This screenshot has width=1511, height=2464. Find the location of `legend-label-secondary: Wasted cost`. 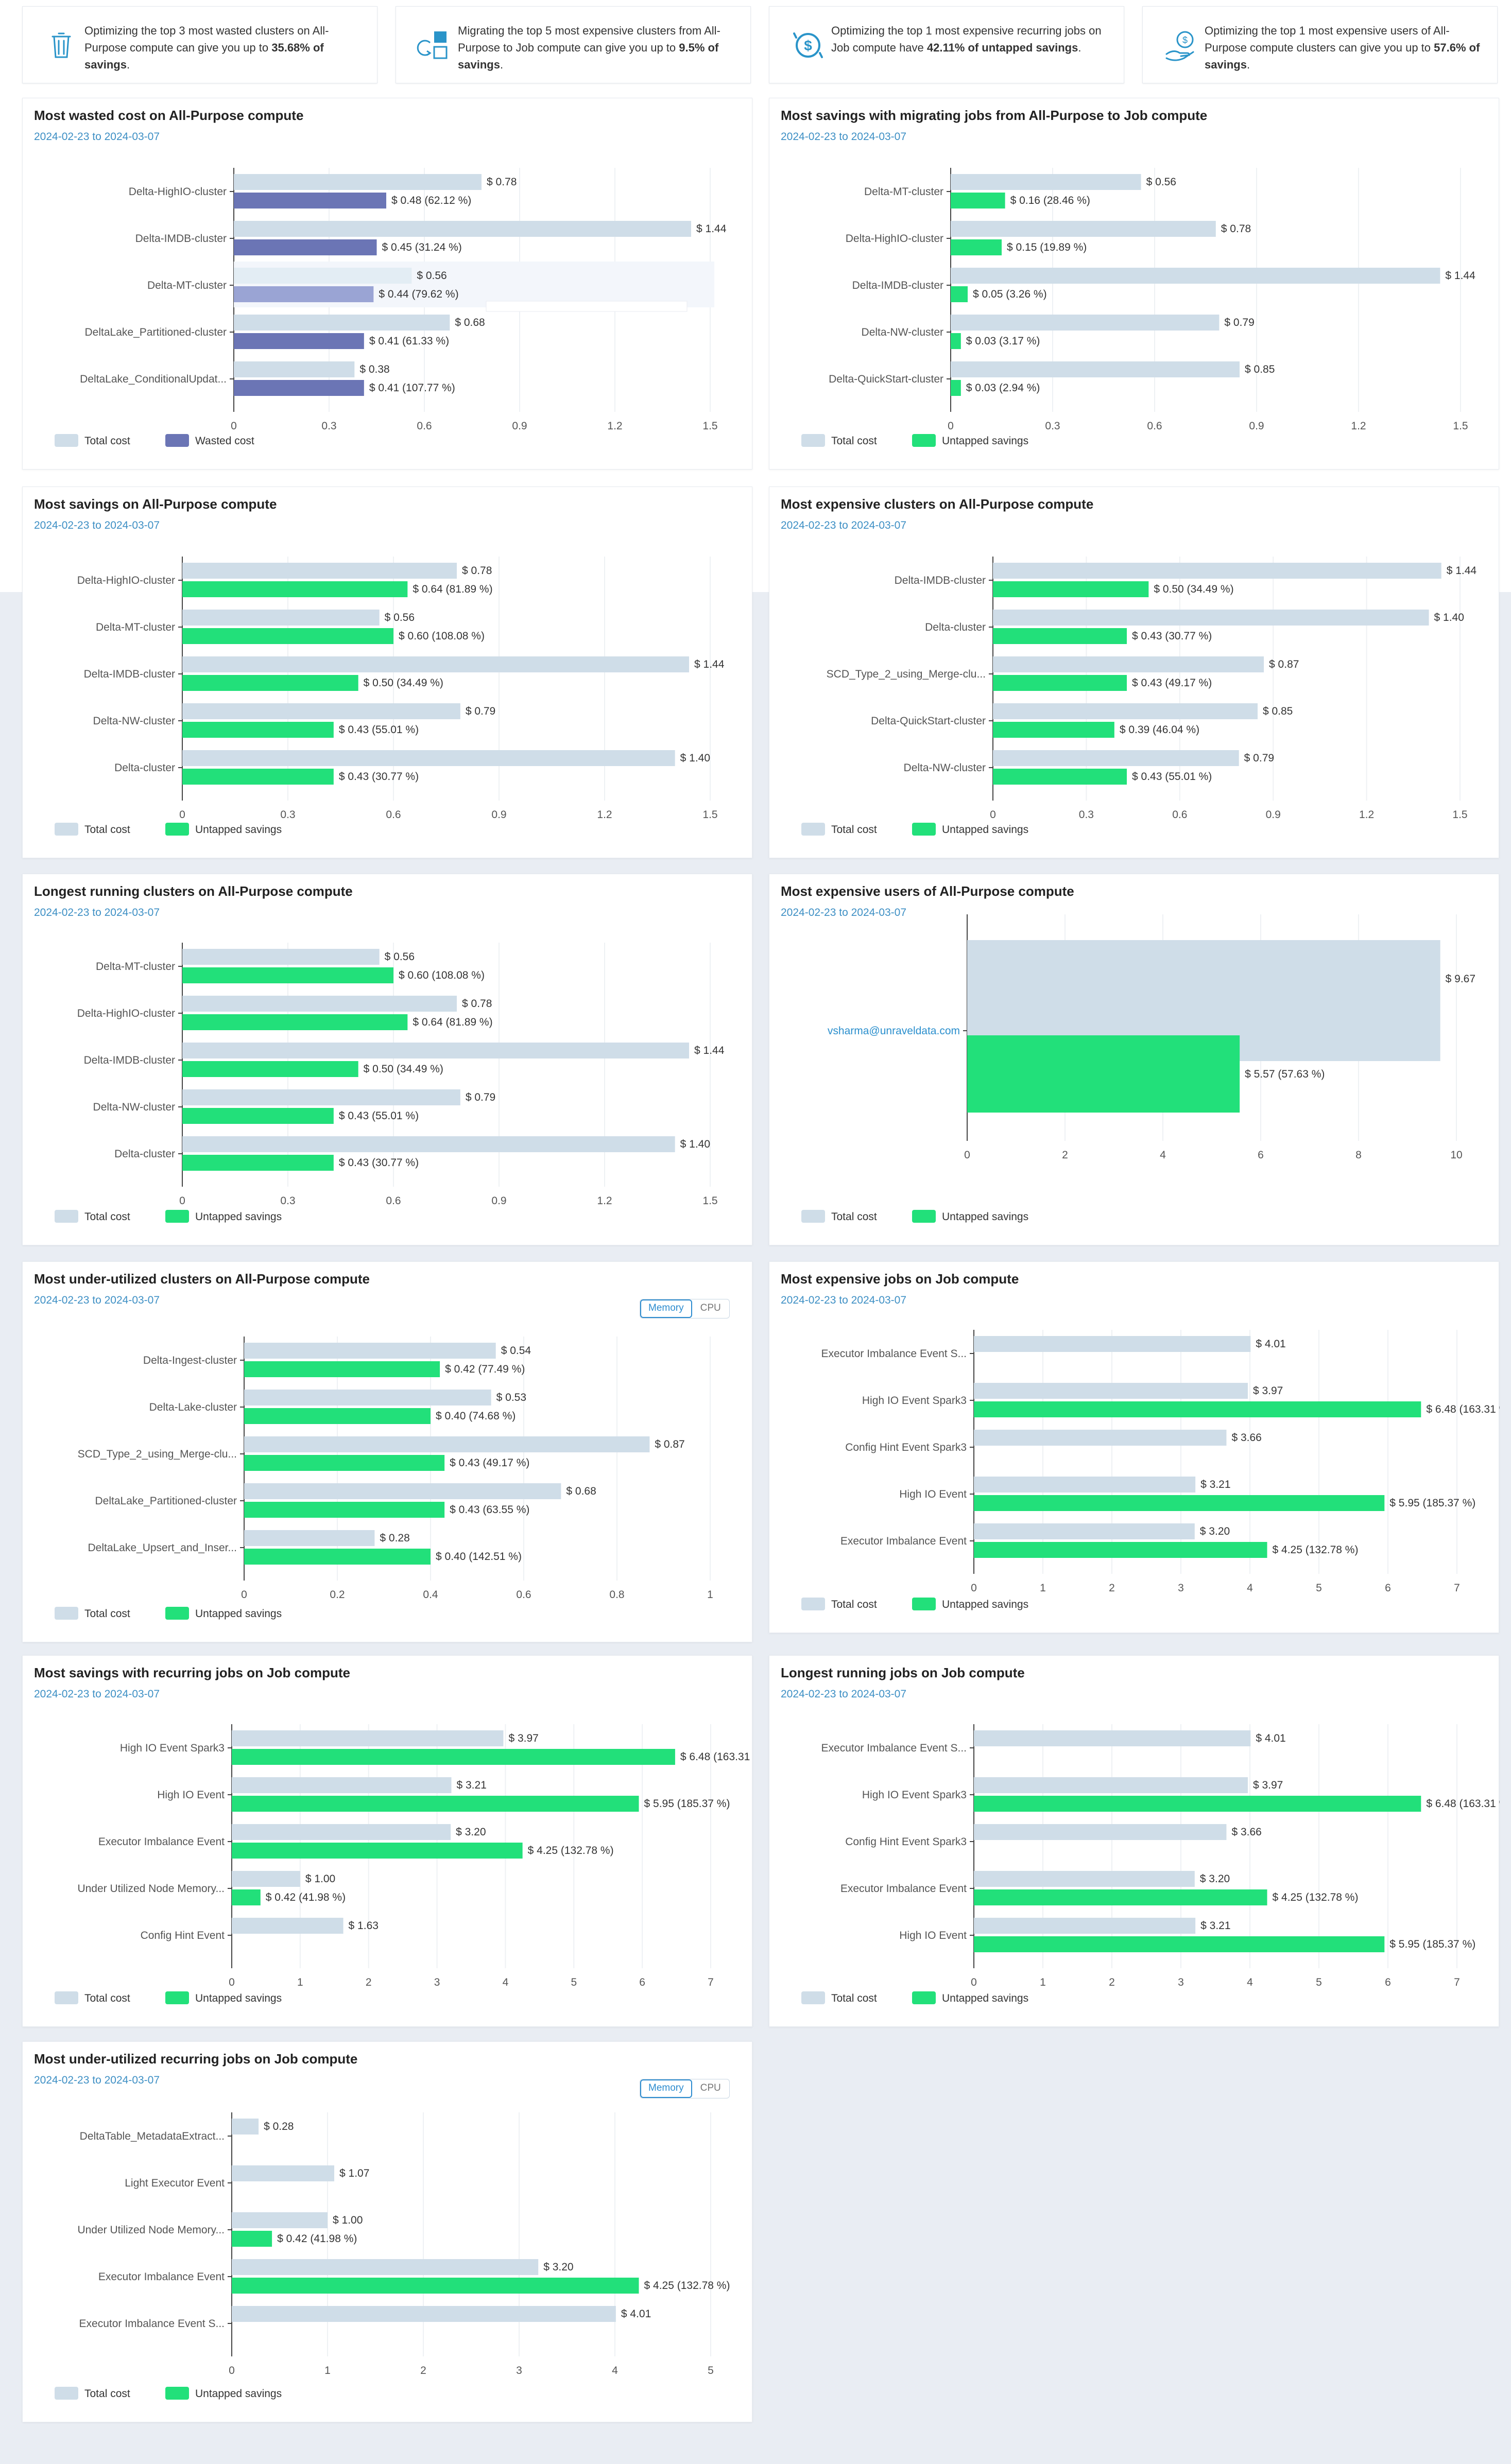

legend-label-secondary: Wasted cost is located at coordinates (224, 441).